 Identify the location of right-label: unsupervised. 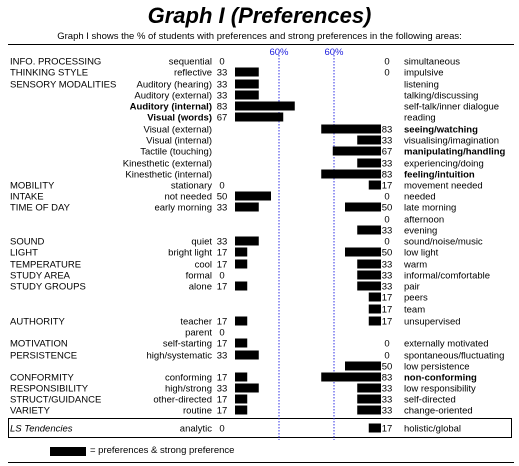
(432, 322).